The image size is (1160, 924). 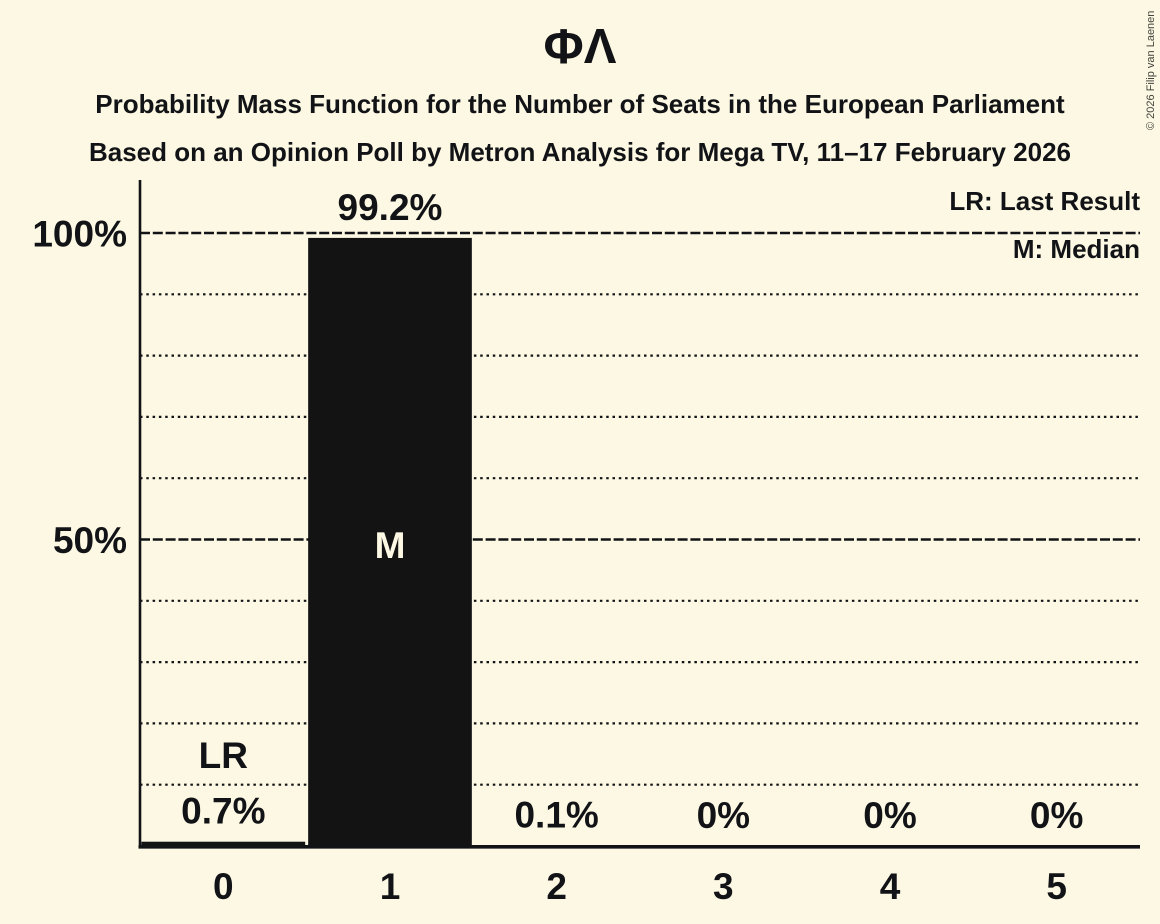 I want to click on y-tick-label: 100%, so click(x=79, y=234).